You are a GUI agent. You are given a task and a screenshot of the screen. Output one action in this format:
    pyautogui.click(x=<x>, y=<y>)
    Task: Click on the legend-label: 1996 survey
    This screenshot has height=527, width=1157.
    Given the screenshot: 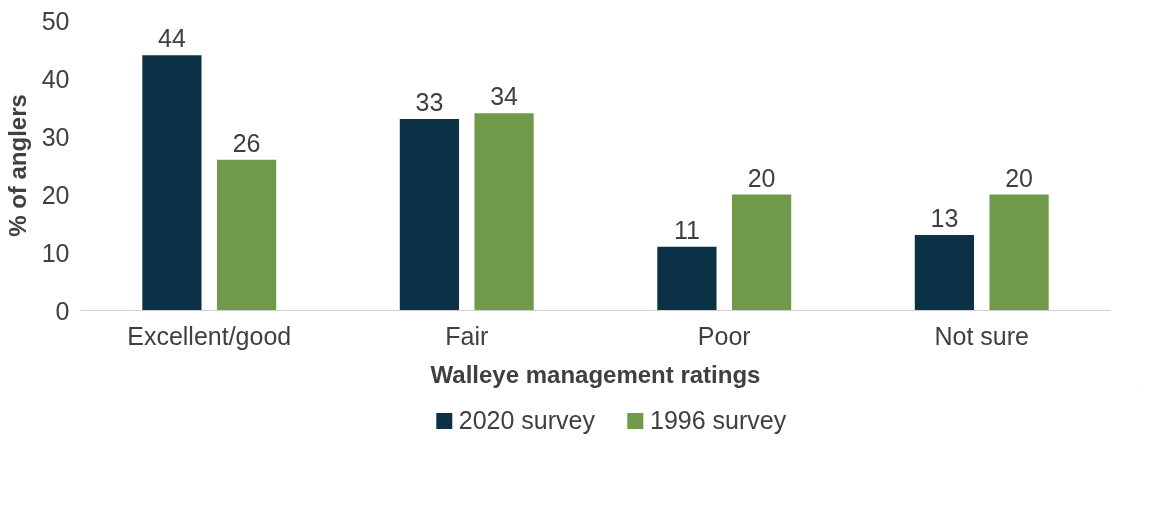 What is the action you would take?
    pyautogui.click(x=718, y=420)
    